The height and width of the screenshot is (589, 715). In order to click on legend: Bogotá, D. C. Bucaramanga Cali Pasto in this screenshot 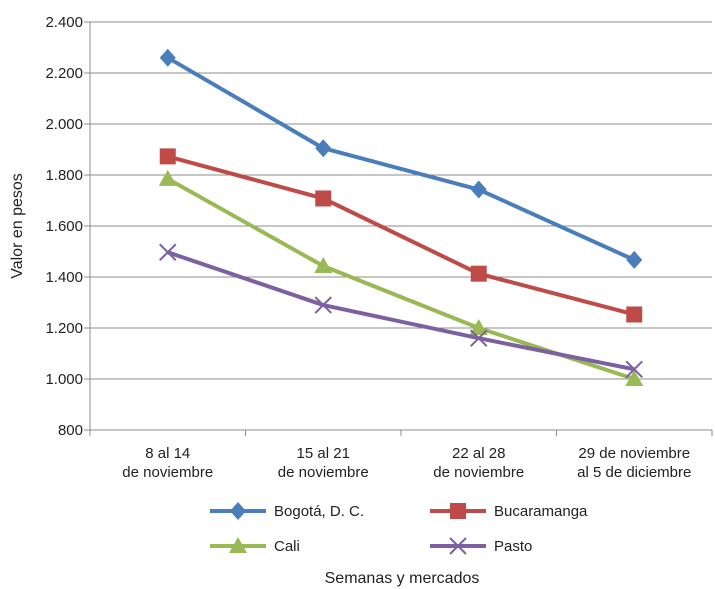, I will do `click(399, 528)`.